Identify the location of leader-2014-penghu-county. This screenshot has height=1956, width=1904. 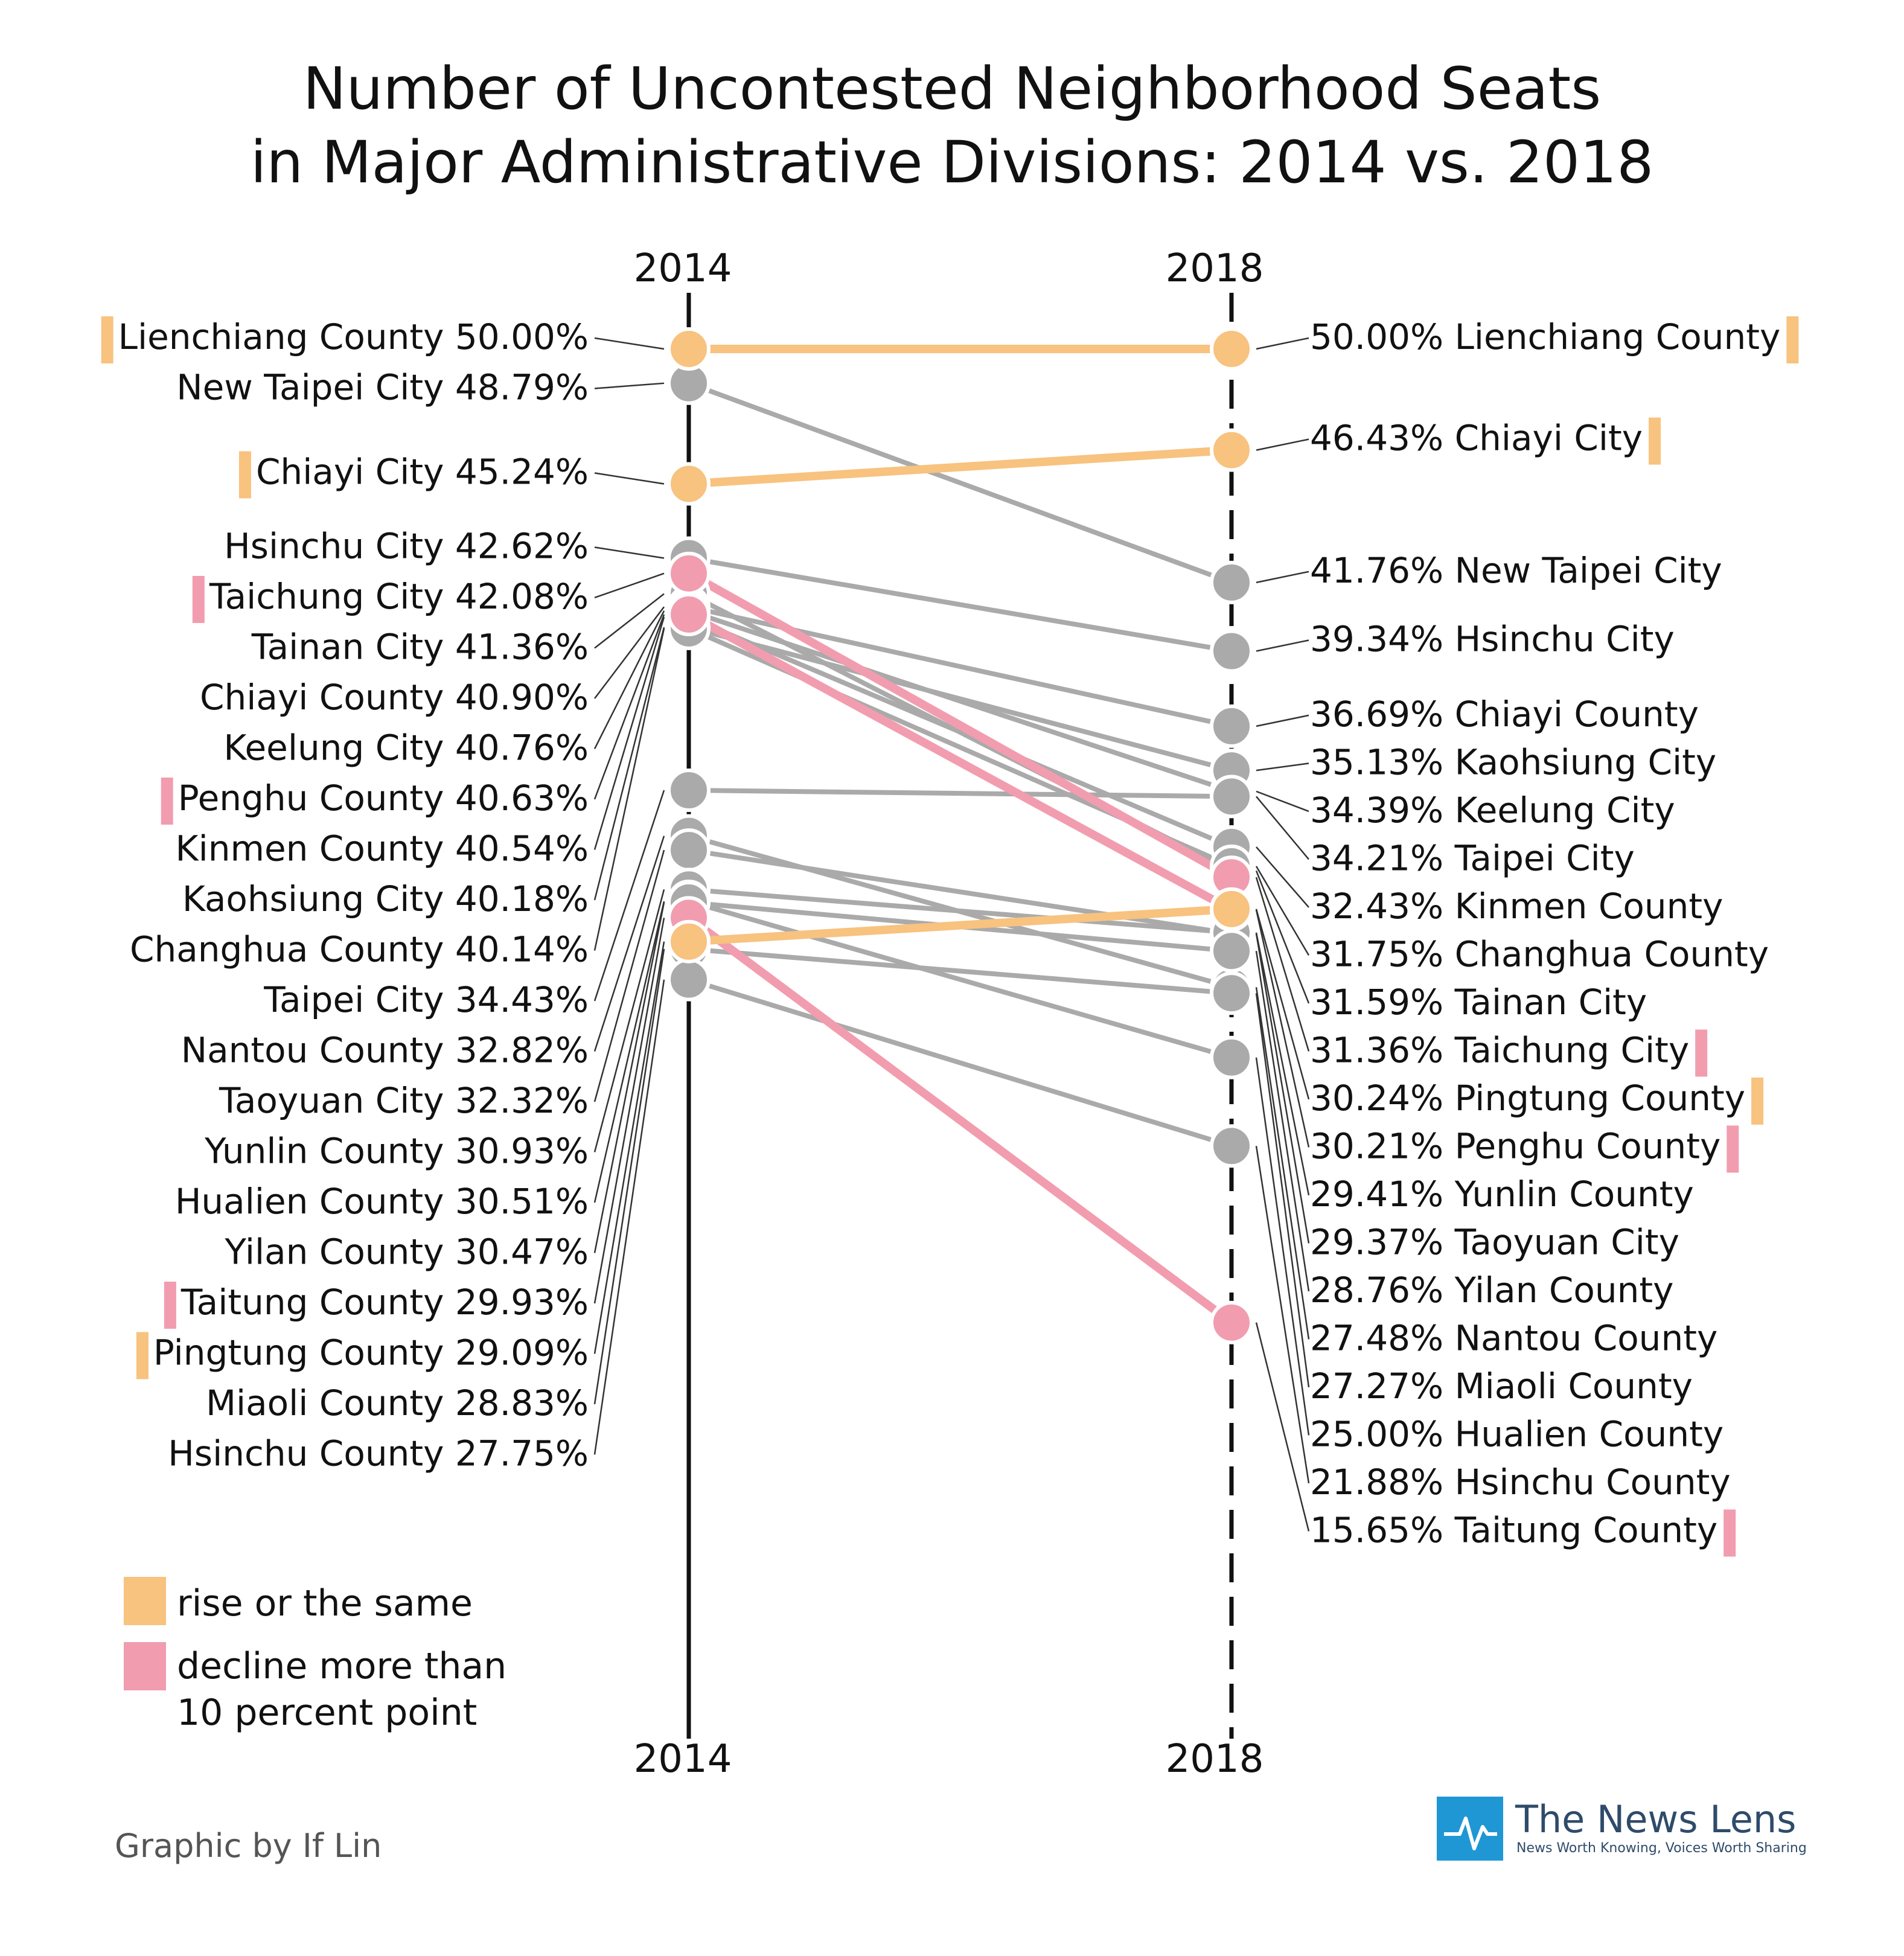
(629, 707).